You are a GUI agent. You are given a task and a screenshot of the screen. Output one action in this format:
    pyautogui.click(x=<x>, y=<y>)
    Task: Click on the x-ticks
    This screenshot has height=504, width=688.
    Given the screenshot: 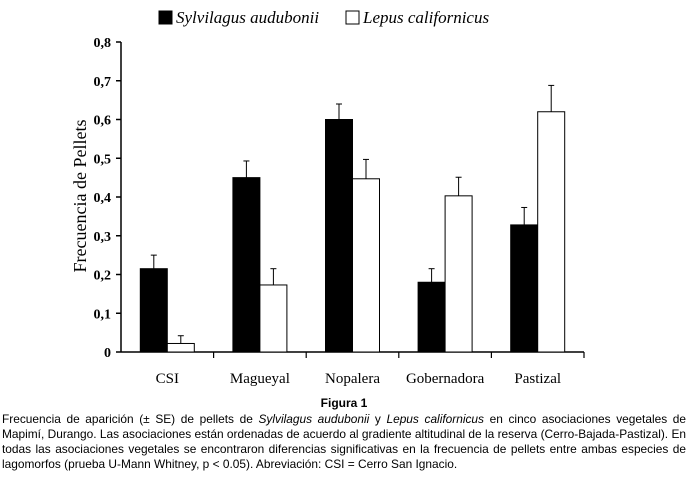 What is the action you would take?
    pyautogui.click(x=399, y=355)
    